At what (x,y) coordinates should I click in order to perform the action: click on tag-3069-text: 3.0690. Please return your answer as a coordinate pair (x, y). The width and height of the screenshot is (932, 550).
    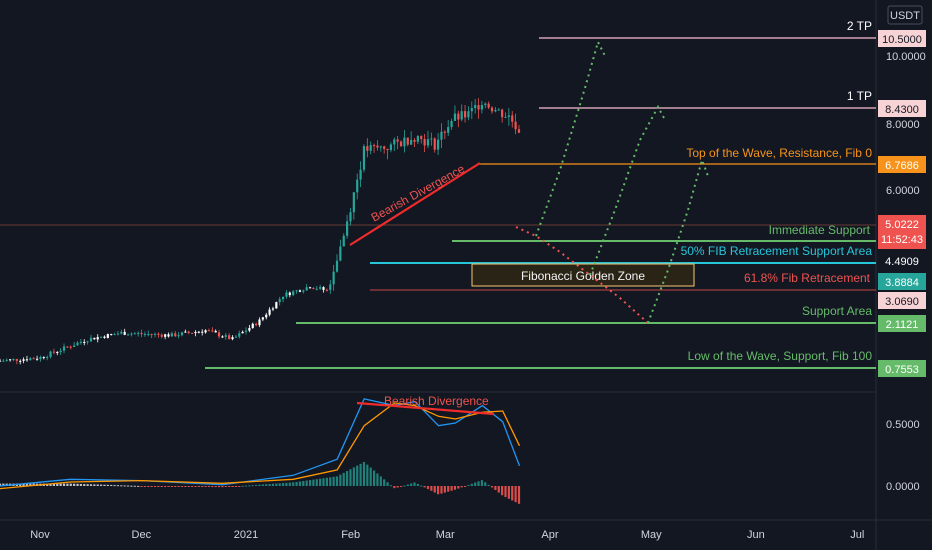
    Looking at the image, I should click on (902, 302).